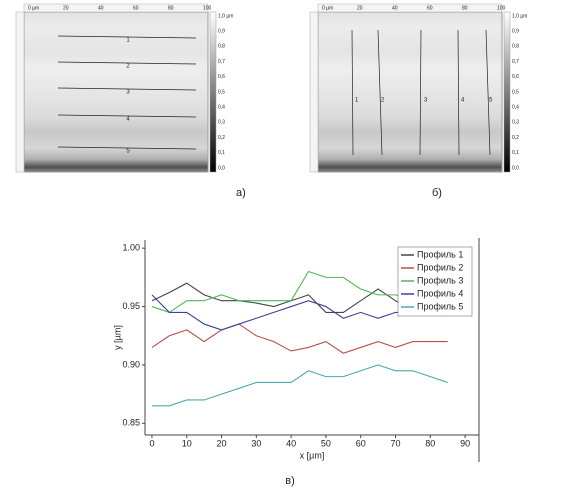 This screenshot has height=496, width=568. What do you see at coordinates (151, 443) in the screenshot?
I see `x-tick-label: 0` at bounding box center [151, 443].